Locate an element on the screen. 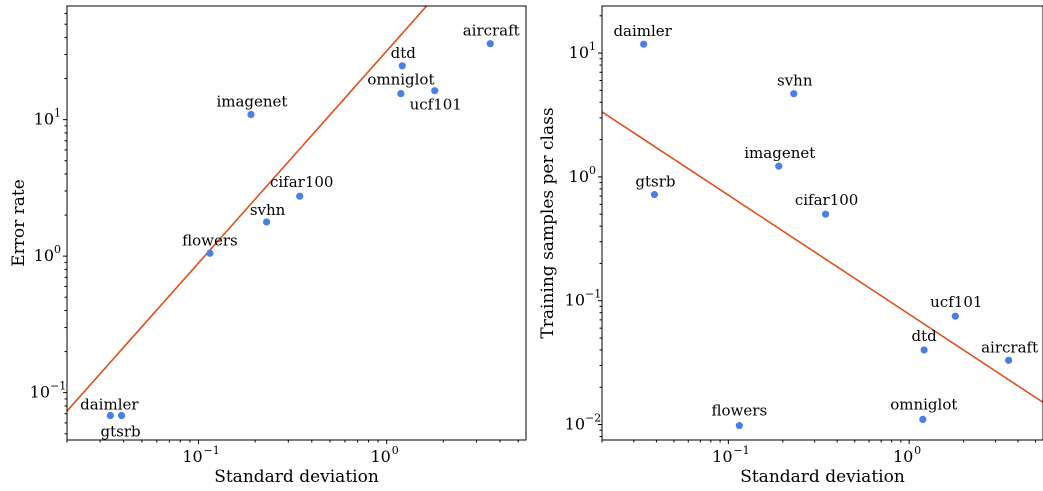 The width and height of the screenshot is (1043, 491). y-axis-label: Error rate is located at coordinates (19, 223).